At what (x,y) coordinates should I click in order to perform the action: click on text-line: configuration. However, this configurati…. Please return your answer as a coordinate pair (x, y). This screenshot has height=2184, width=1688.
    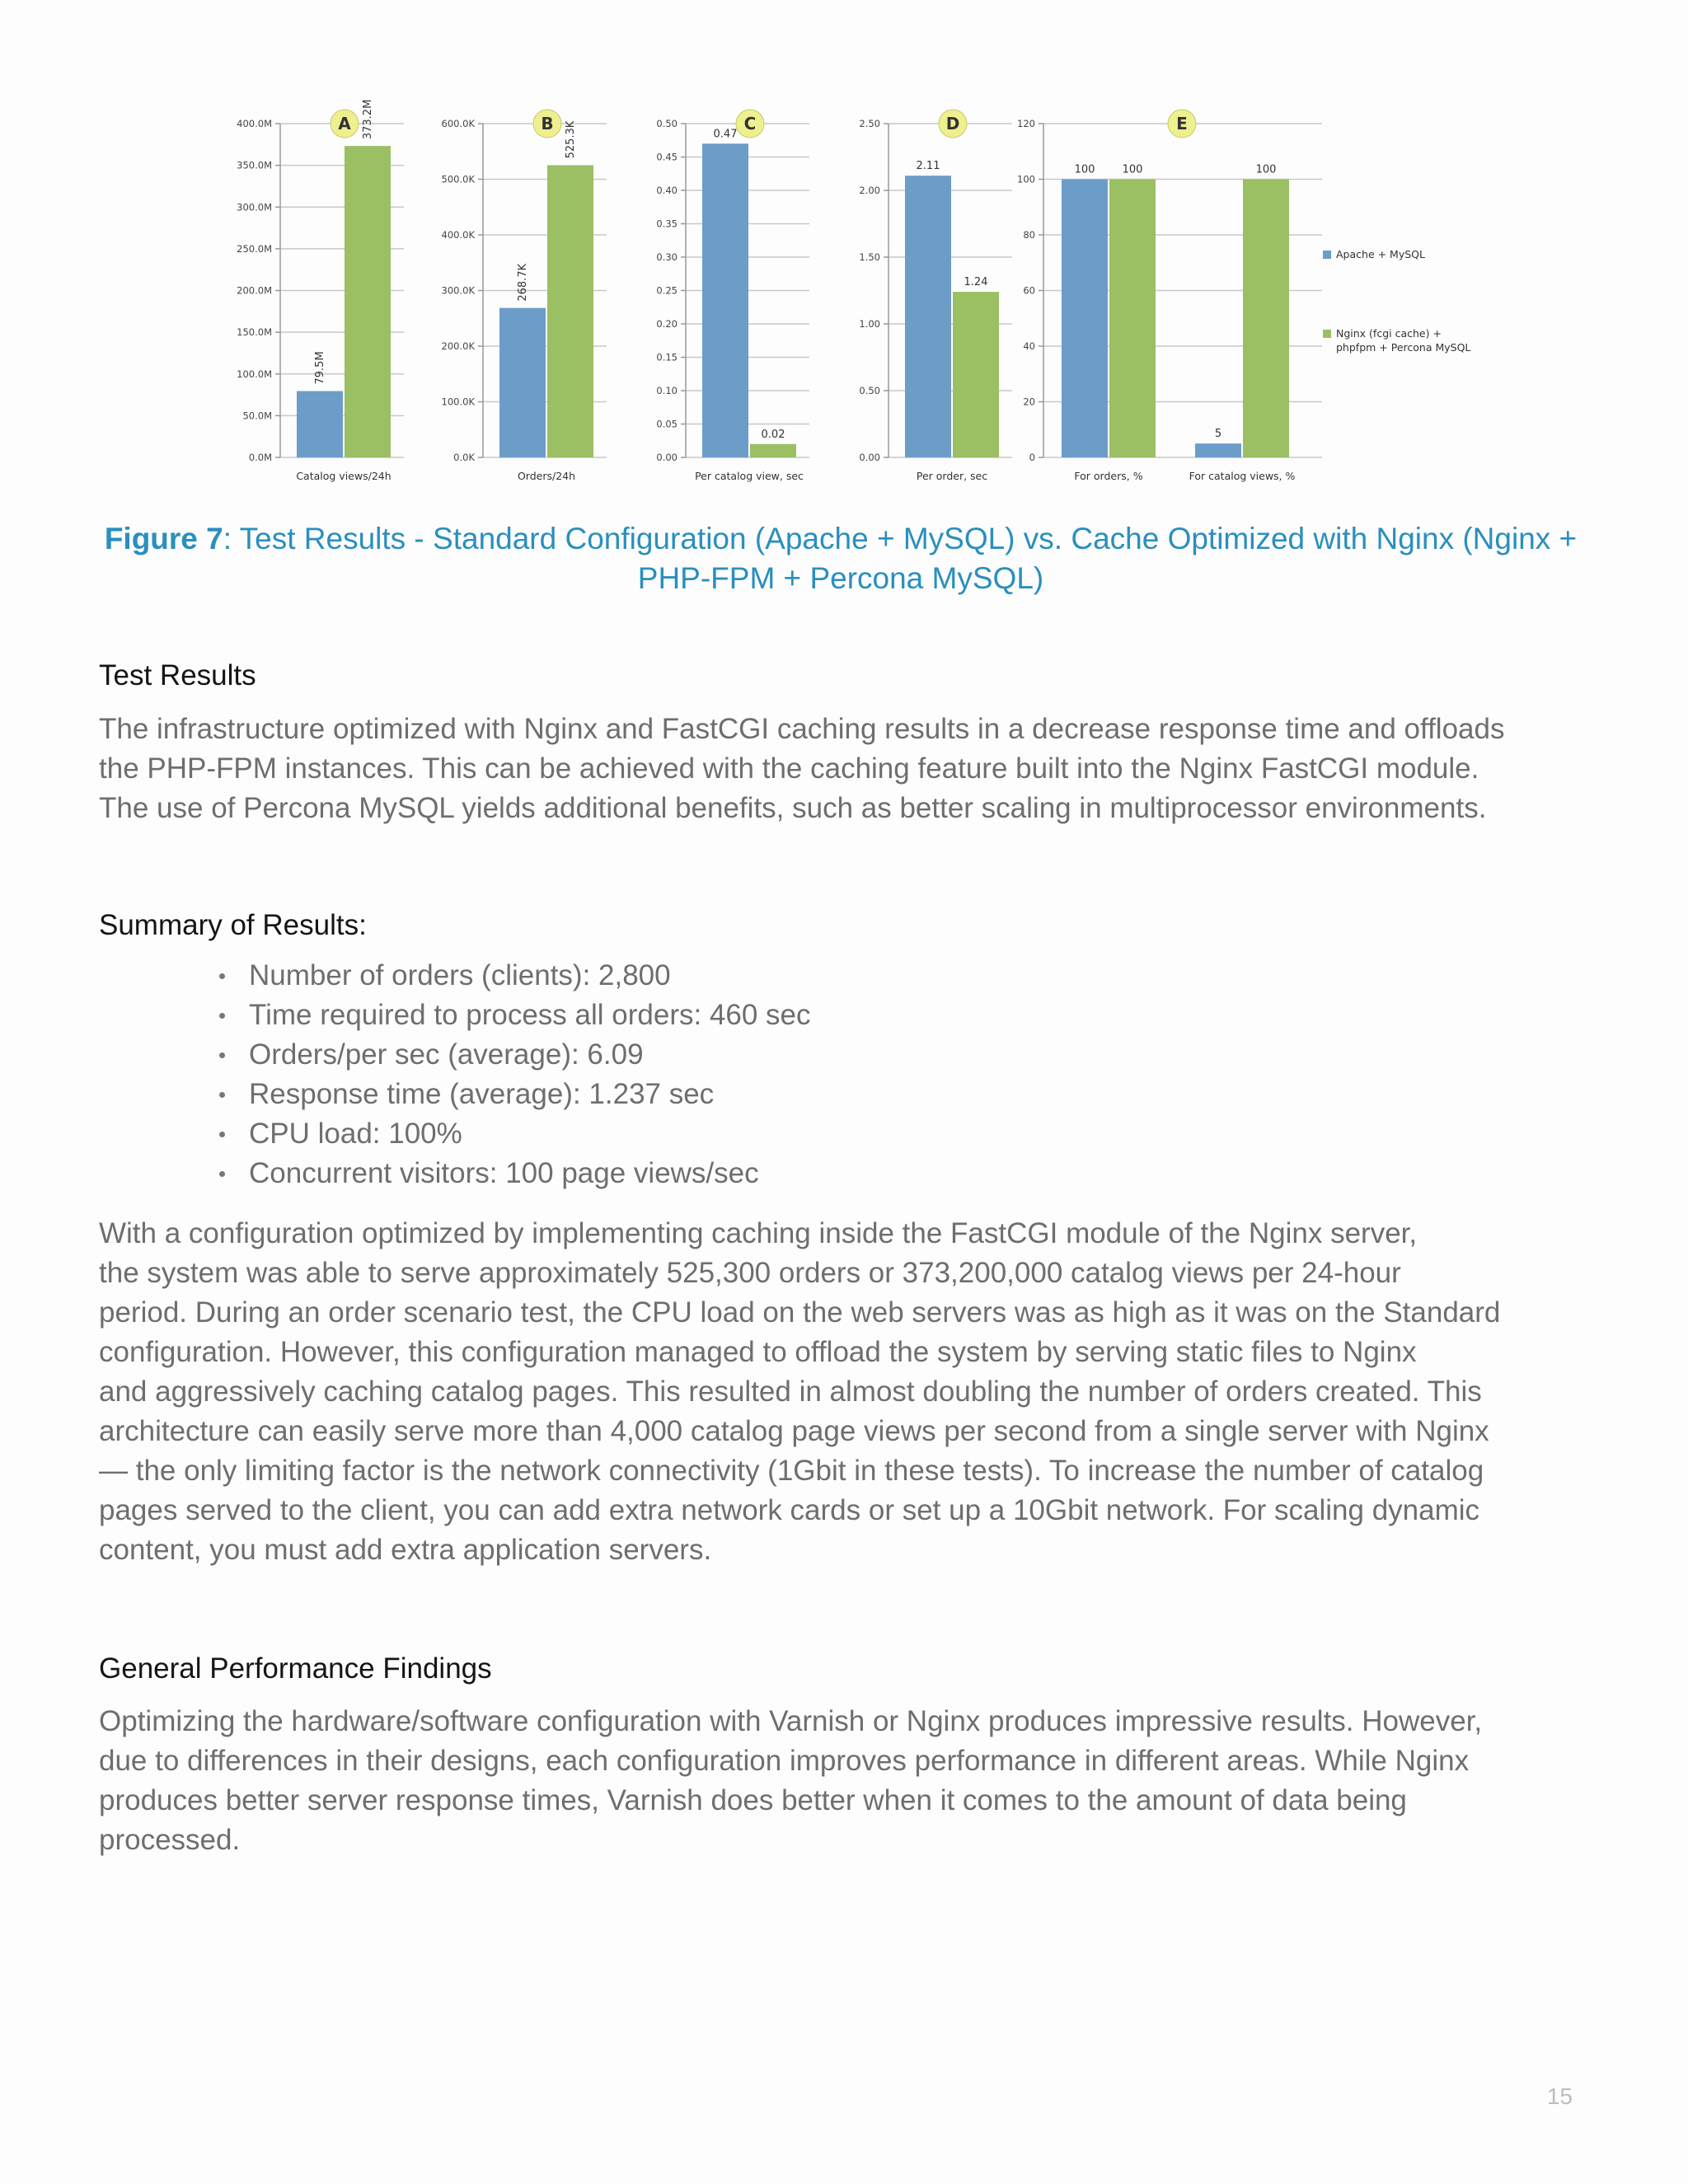
    Looking at the image, I should click on (758, 1352).